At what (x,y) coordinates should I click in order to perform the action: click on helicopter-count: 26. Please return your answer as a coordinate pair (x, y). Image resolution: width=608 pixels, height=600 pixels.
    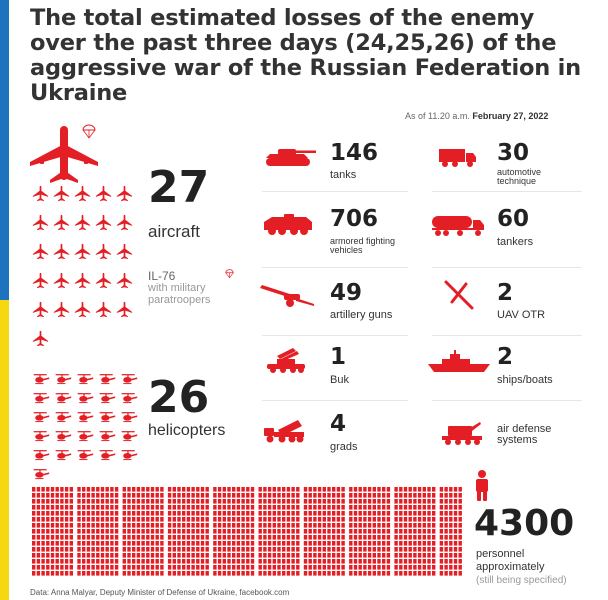
    Looking at the image, I should click on (179, 397).